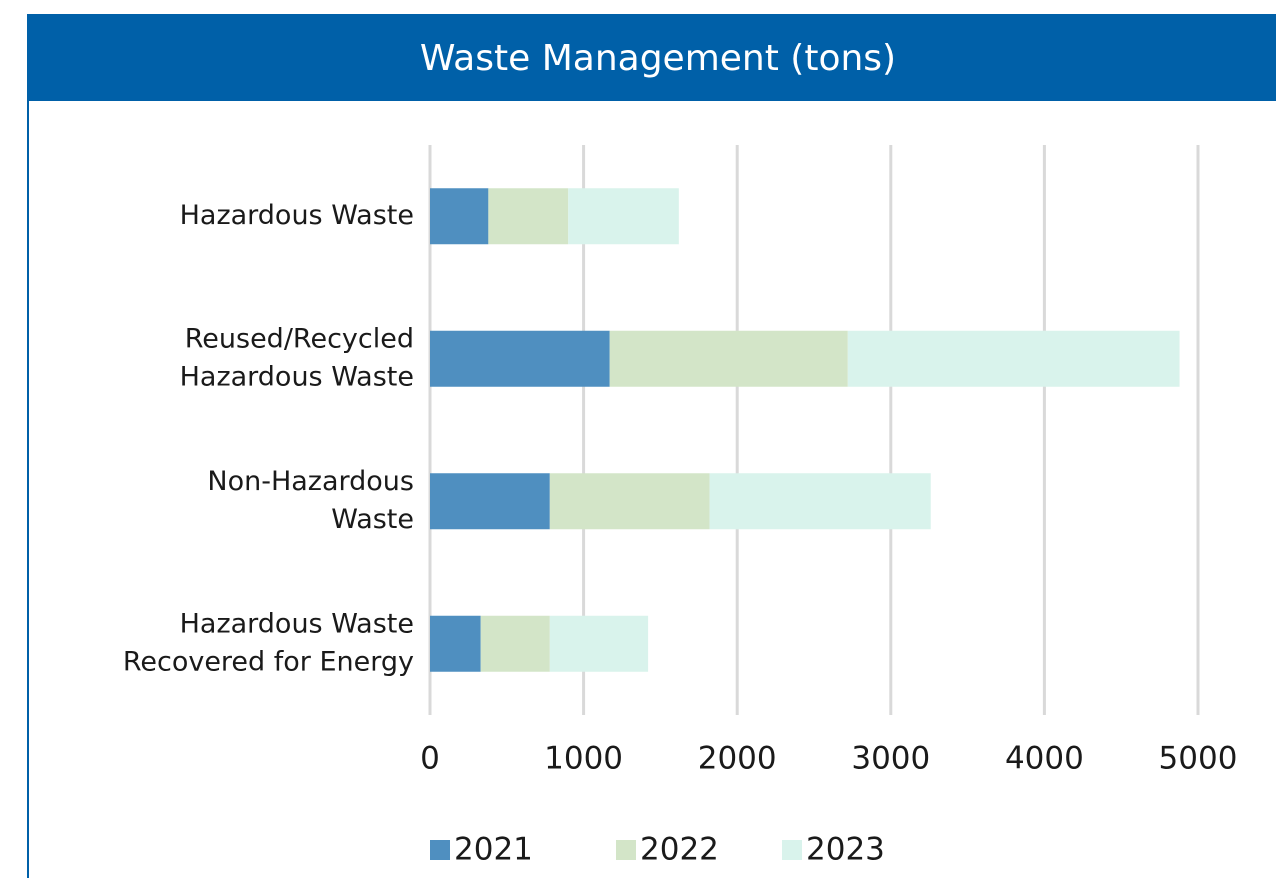  Describe the element at coordinates (658, 58) in the screenshot. I see `chart-title: Waste Management (tons)` at that location.